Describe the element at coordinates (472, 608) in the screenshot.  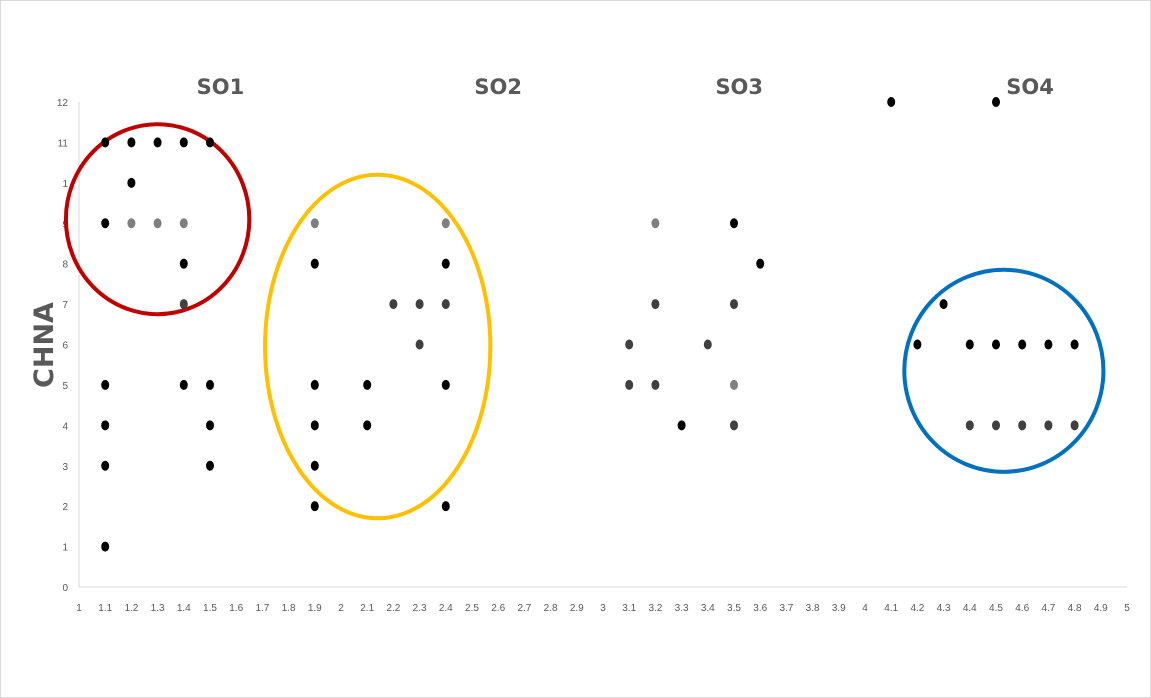
I see `x-tick-label: 2.5` at that location.